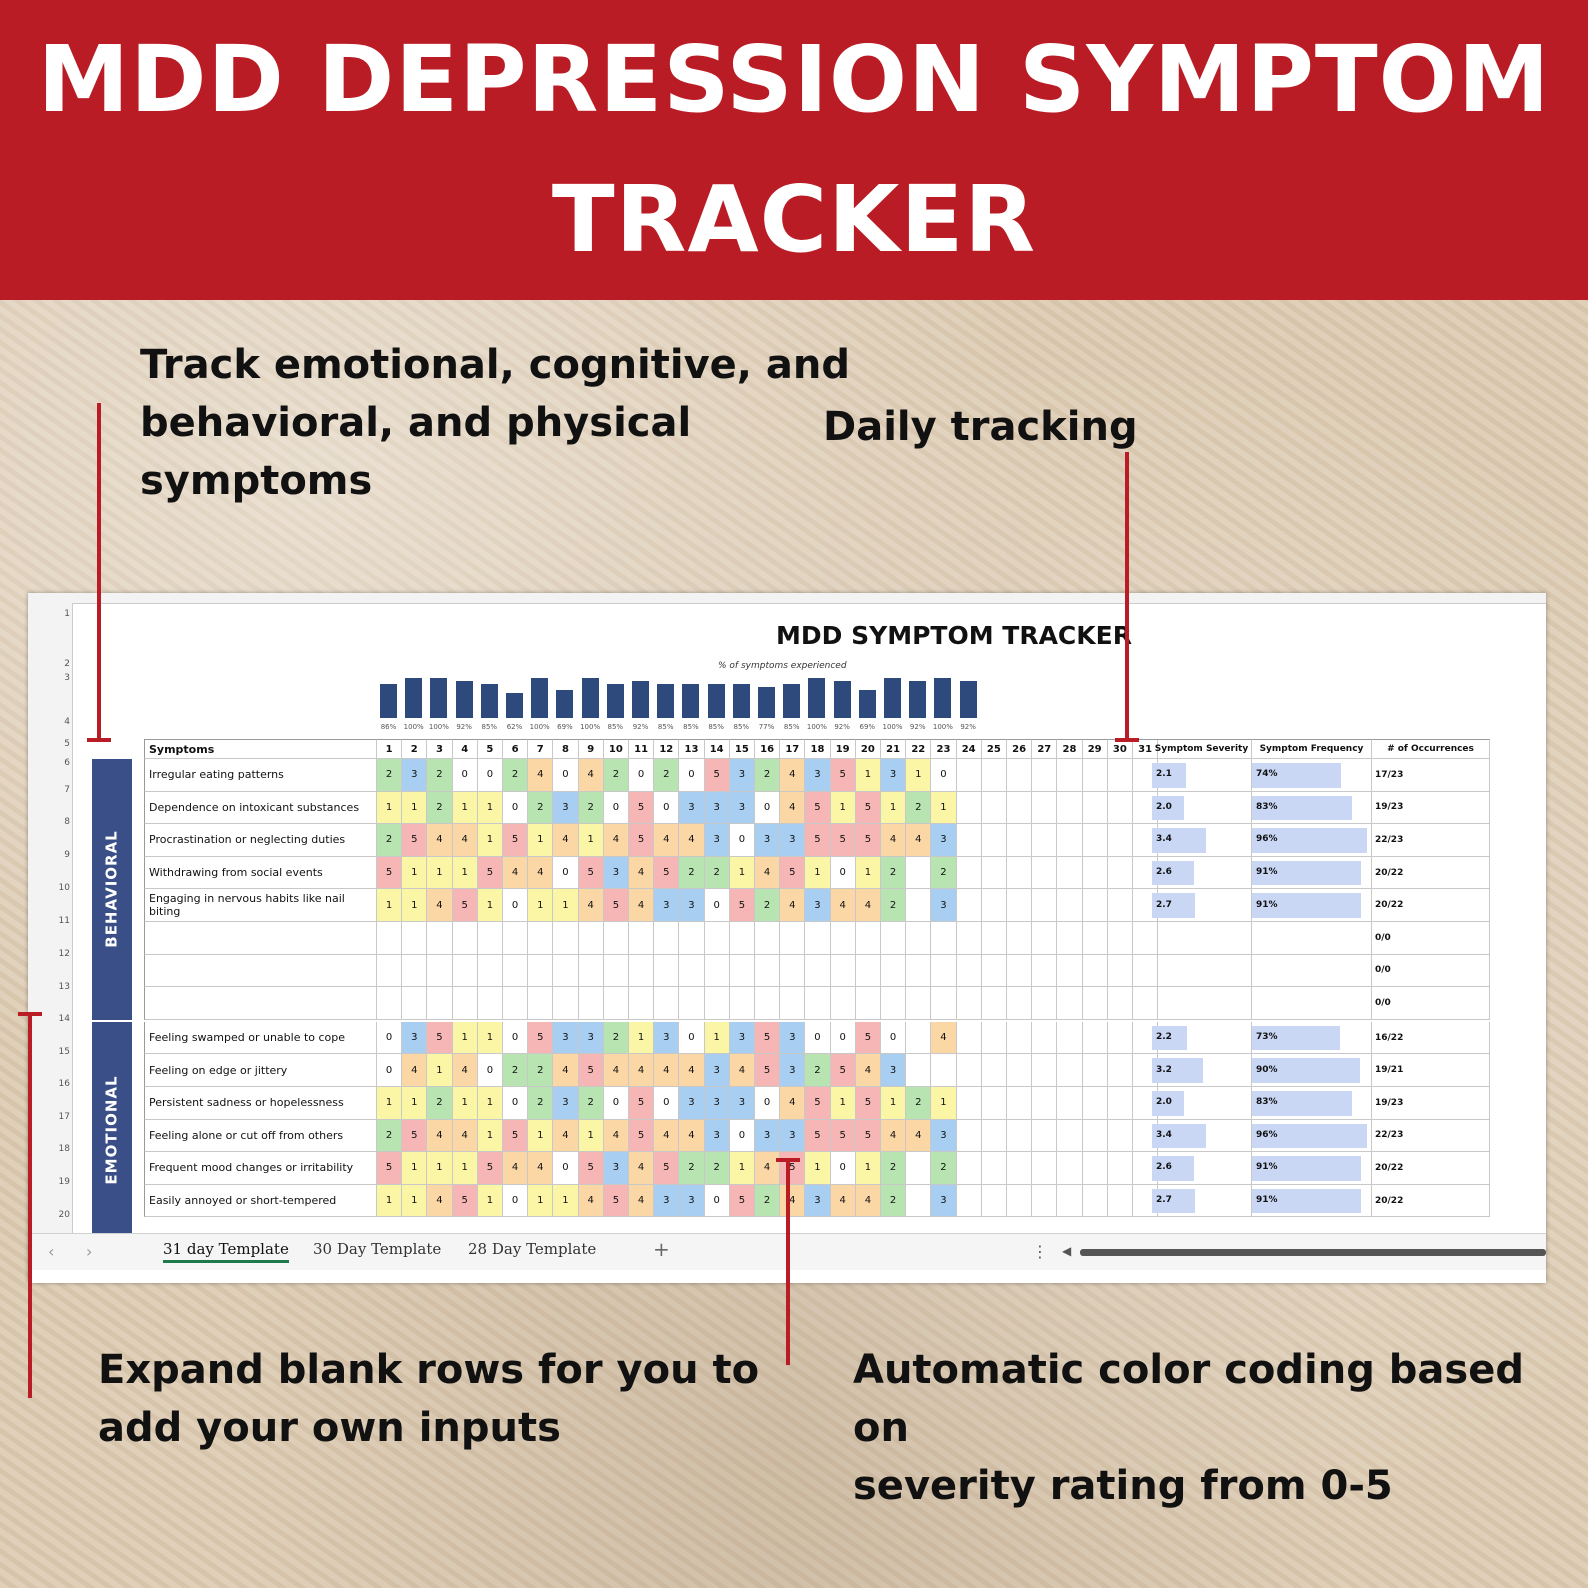  I want to click on symptom-name: Feeling alone or cut off from others, so click(260, 1136).